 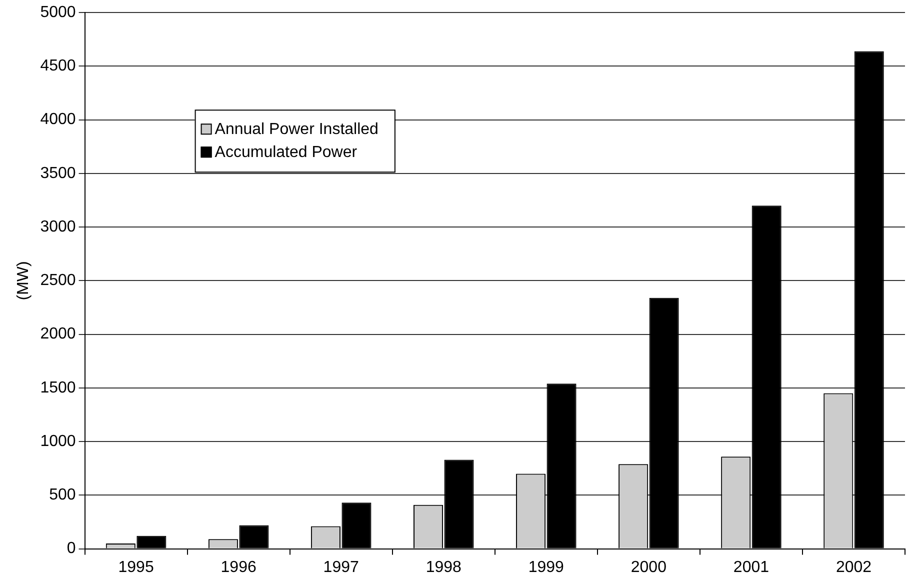 What do you see at coordinates (58, 227) in the screenshot?
I see `y-tick-label: 3000` at bounding box center [58, 227].